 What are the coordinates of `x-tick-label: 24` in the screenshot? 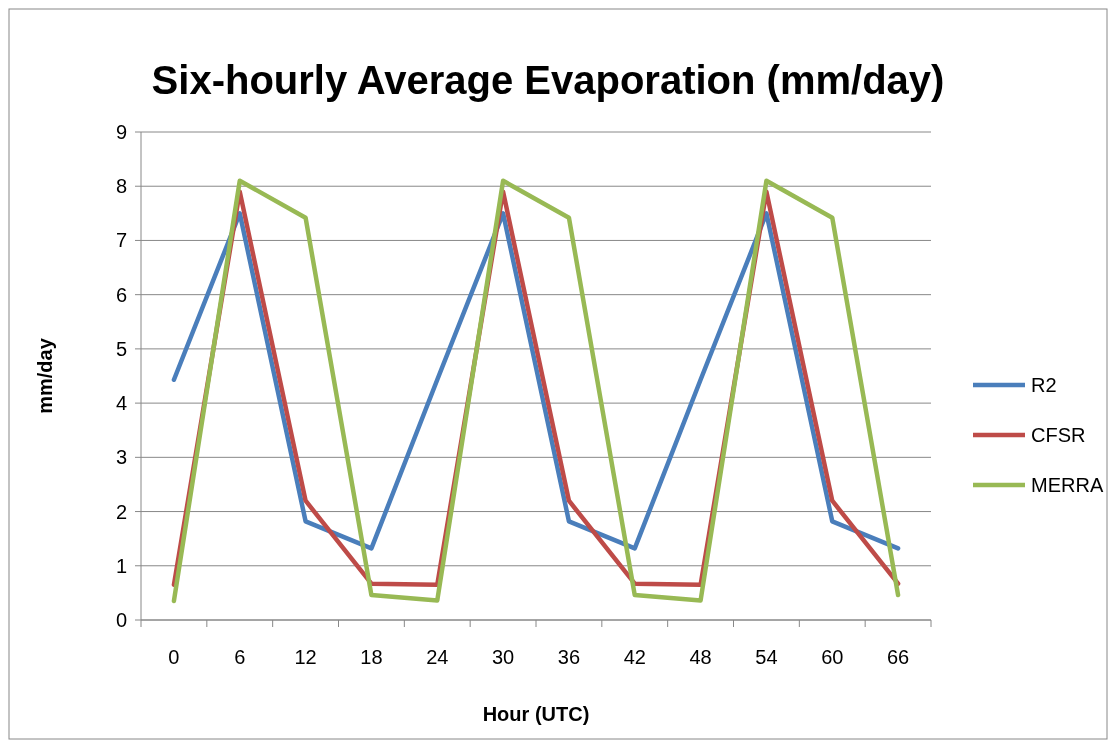 It's located at (437, 657).